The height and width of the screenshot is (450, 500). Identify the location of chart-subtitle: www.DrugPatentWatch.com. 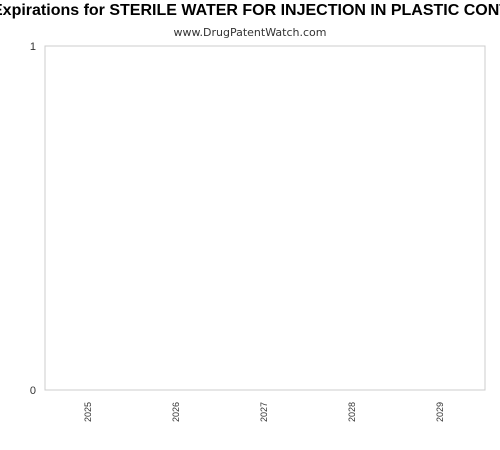
(250, 32).